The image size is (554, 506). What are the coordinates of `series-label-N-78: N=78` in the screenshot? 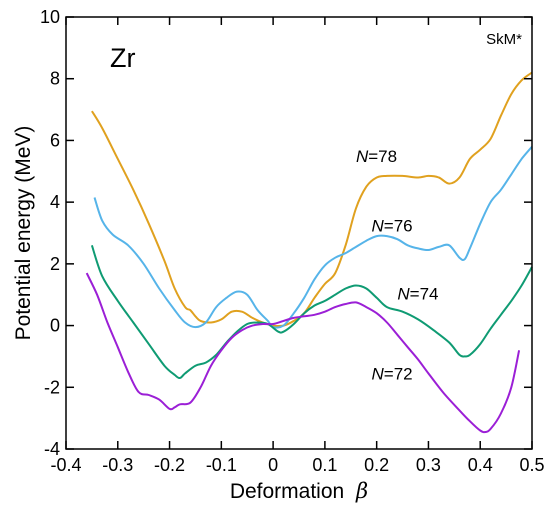 It's located at (376, 156).